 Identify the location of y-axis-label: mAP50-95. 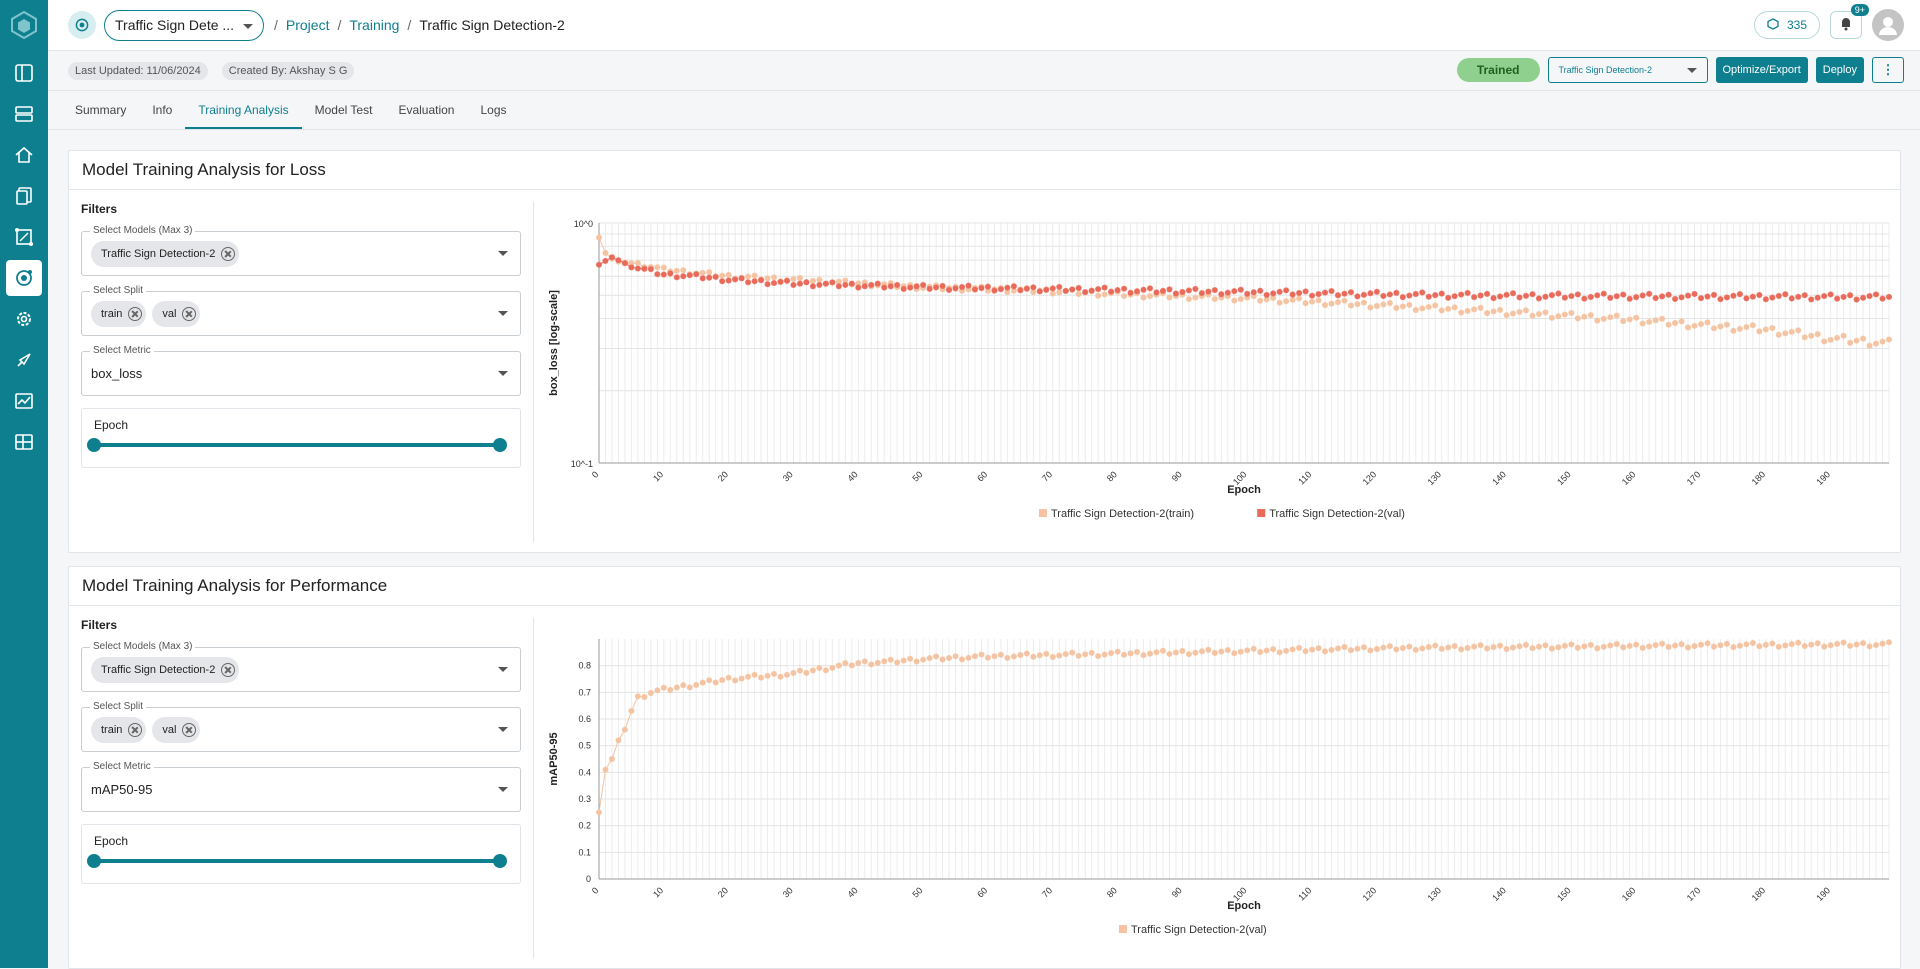
(554, 758).